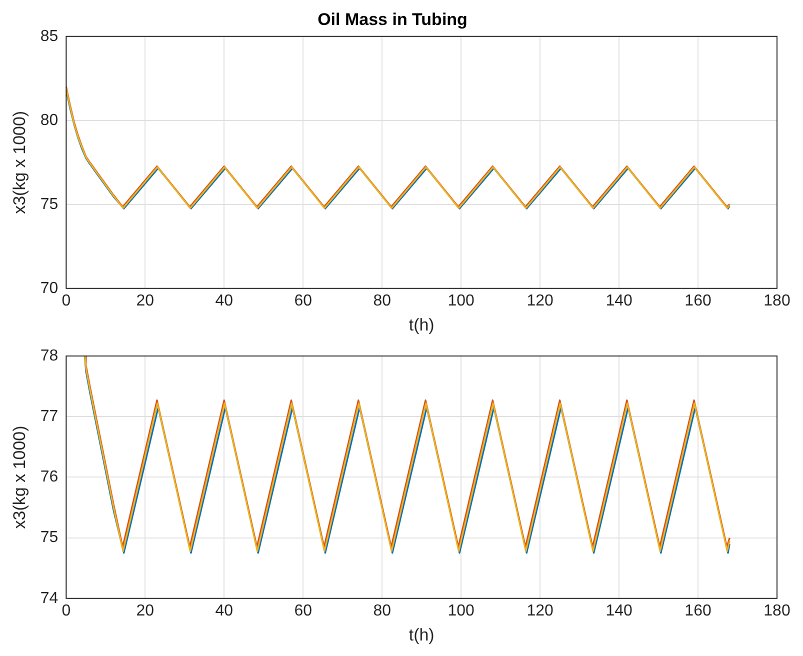 This screenshot has width=803, height=656. I want to click on chart-title: Oil Mass in Tubing, so click(393, 19).